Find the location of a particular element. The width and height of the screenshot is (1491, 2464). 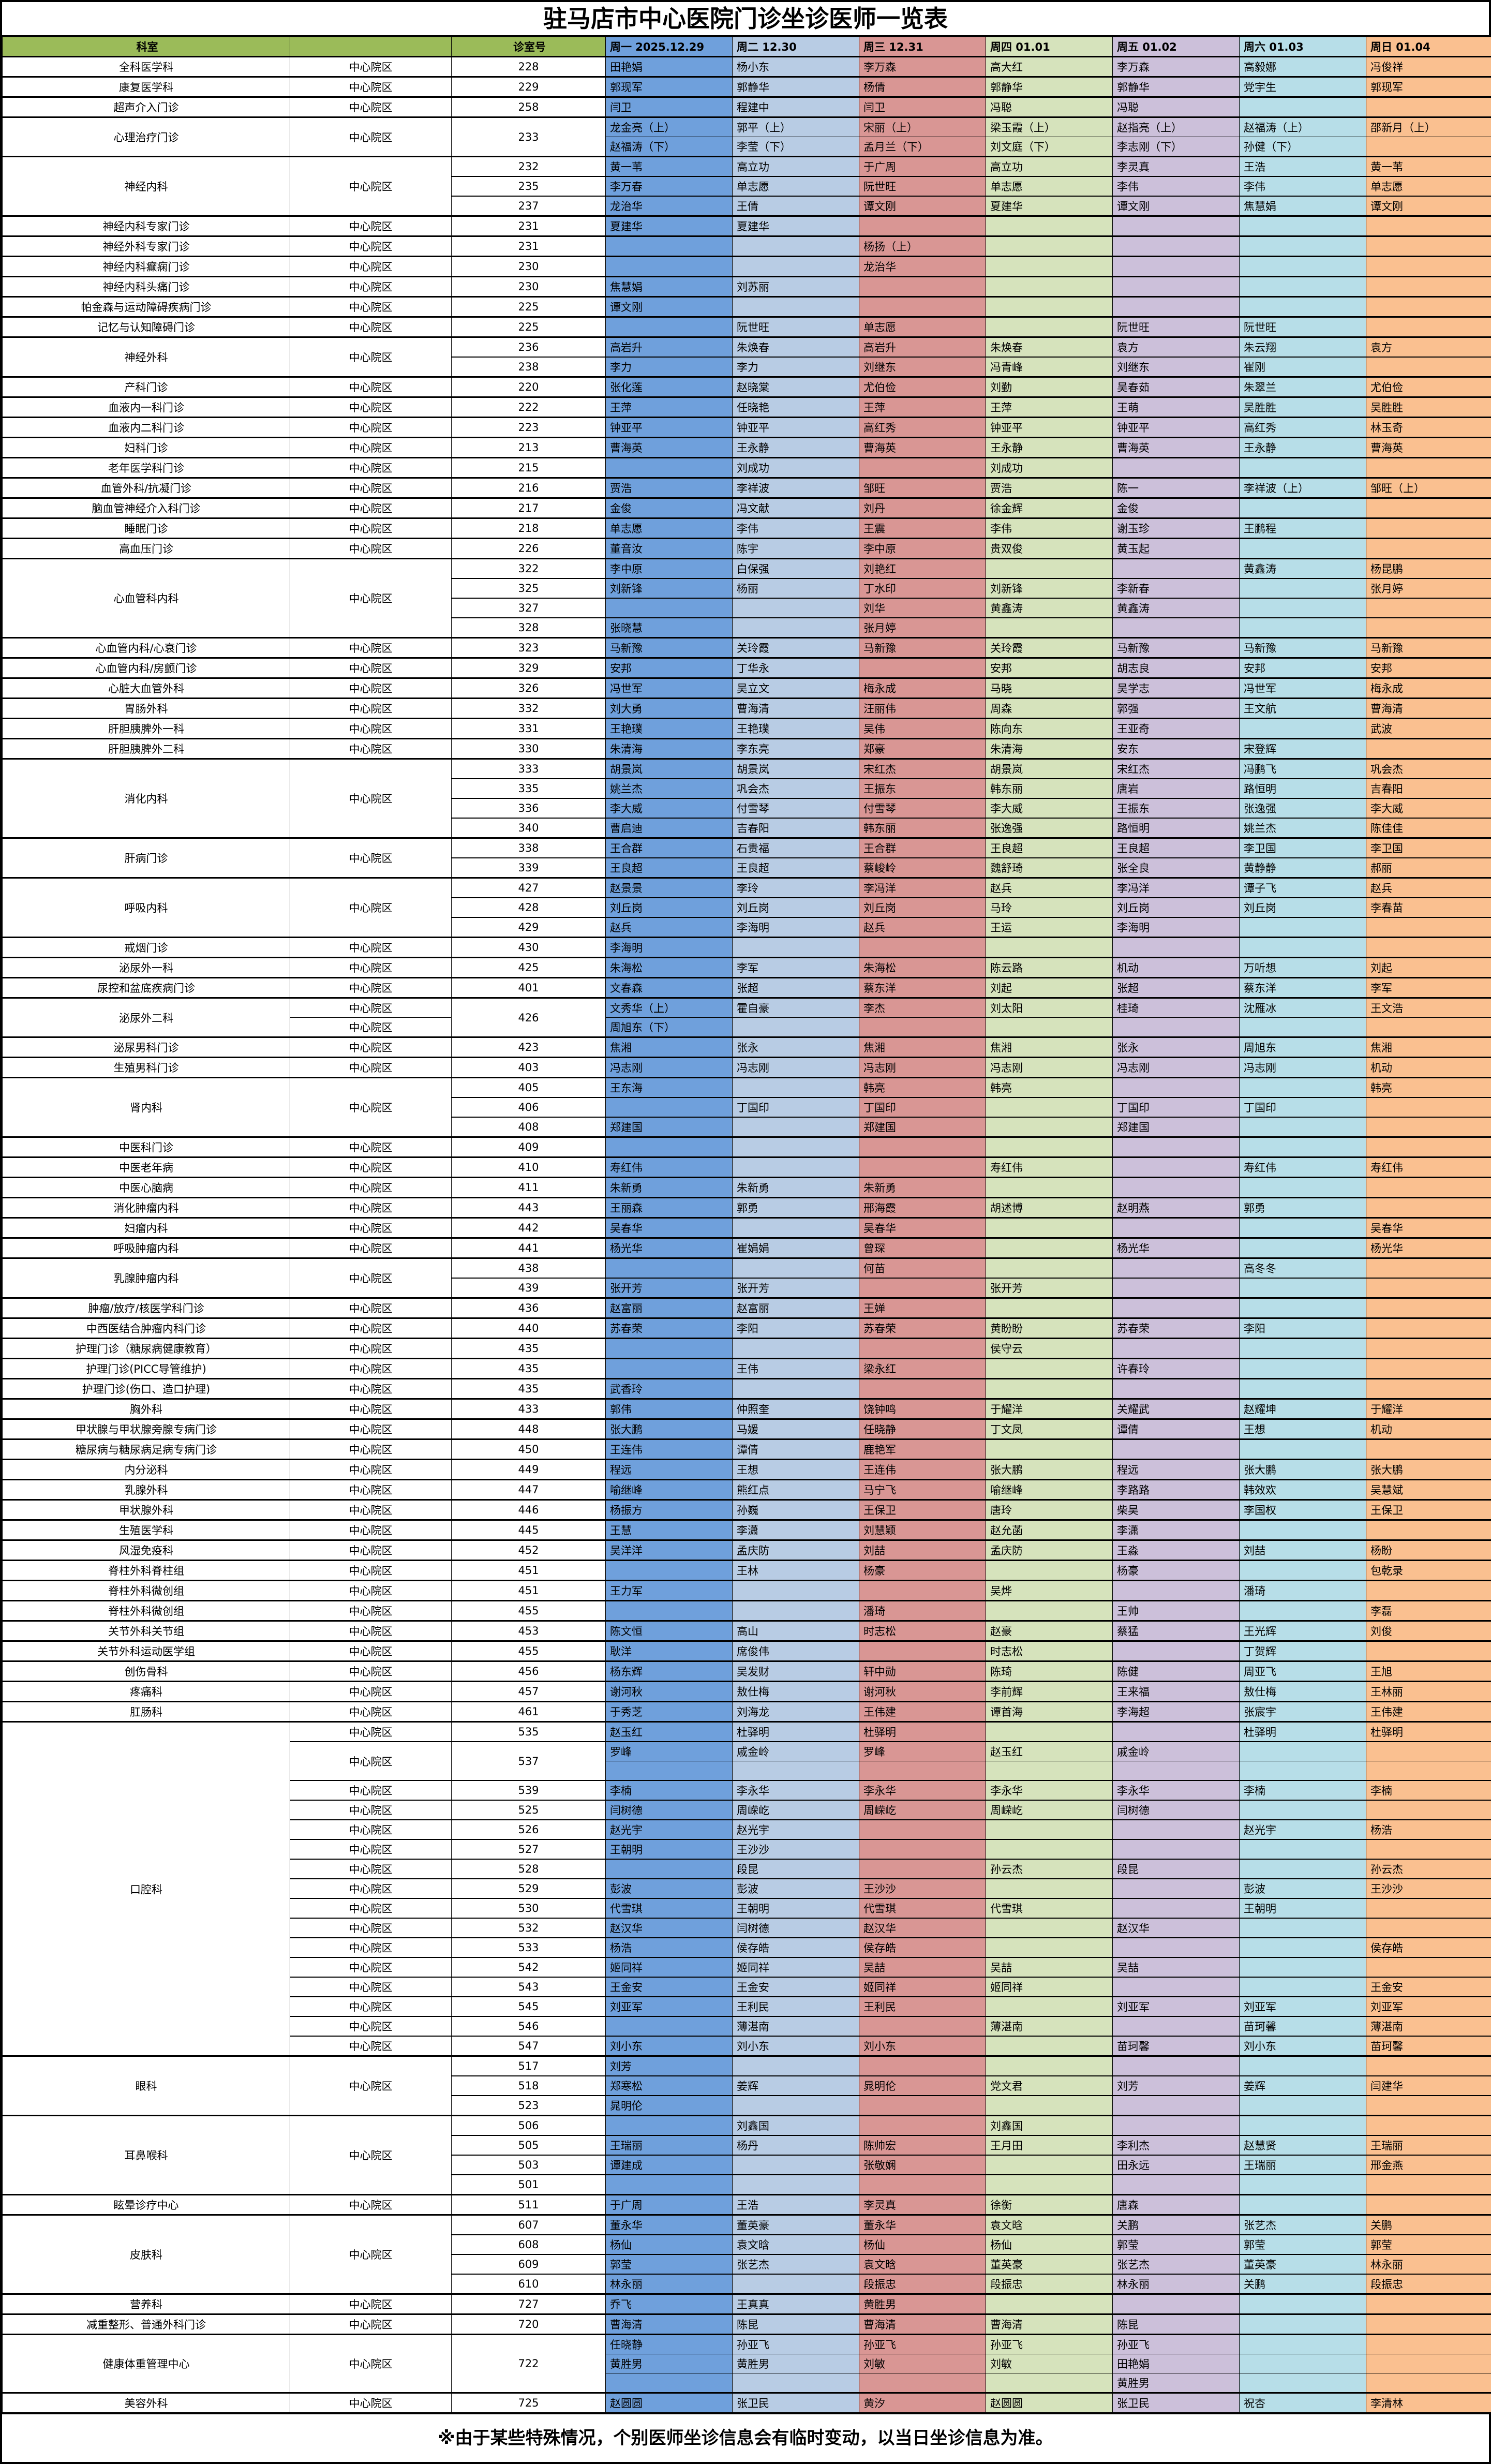

day-cell: 刘小东 is located at coordinates (669, 2046).